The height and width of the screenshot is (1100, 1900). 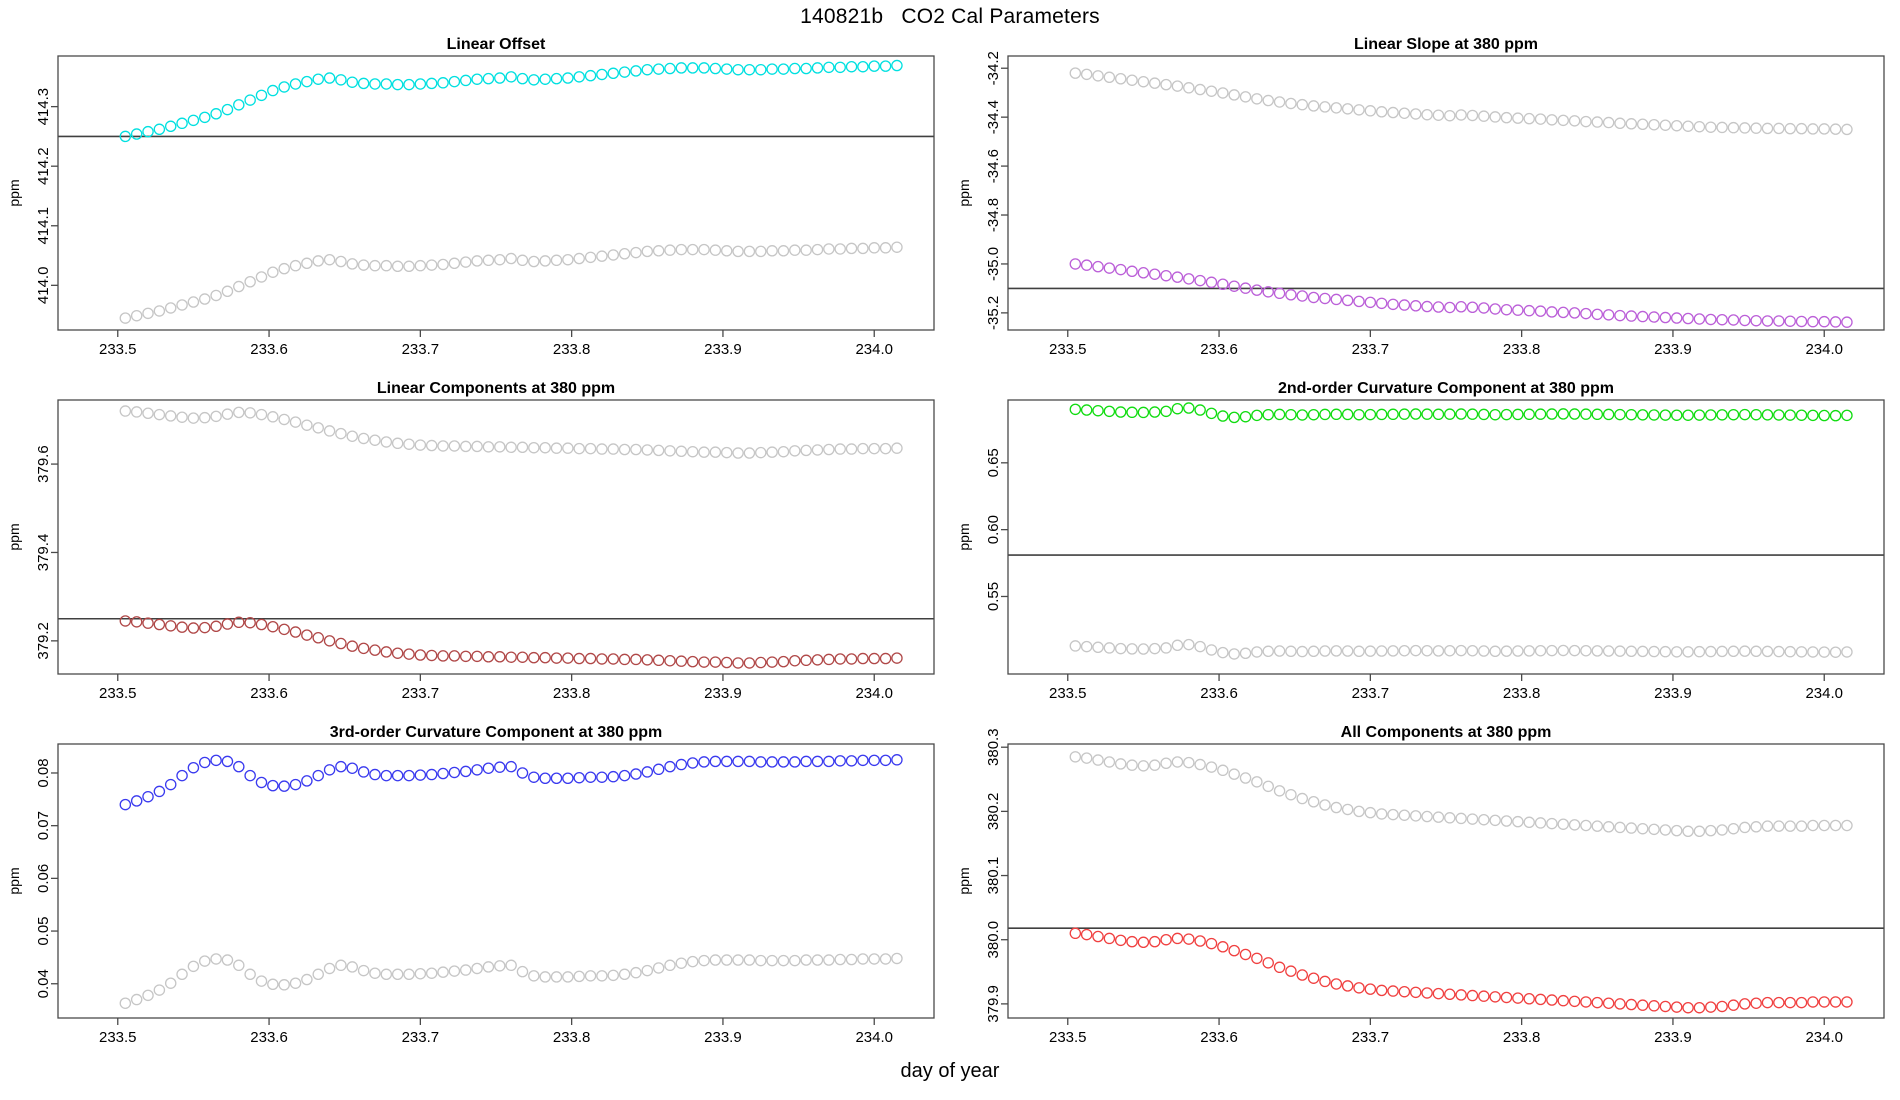 What do you see at coordinates (43, 464) in the screenshot?
I see `svg-text: 379.6` at bounding box center [43, 464].